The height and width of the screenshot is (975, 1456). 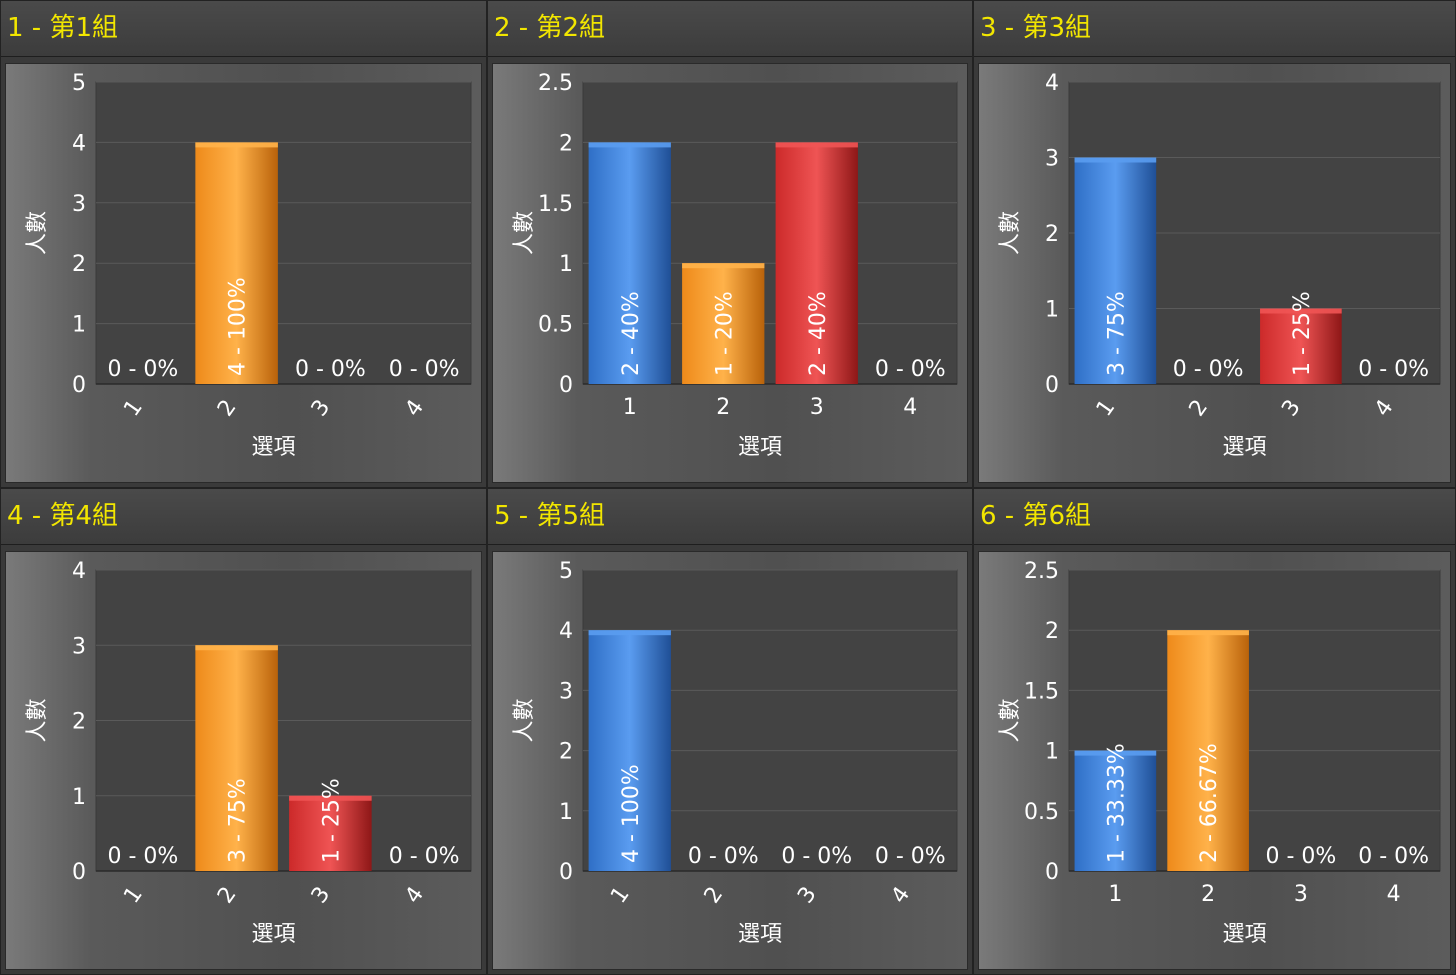 What do you see at coordinates (1214, 273) in the screenshot?
I see `chart-area: 0 1 2 3 4 人數 3 - 75% 1 0 - 0% 2 1 - 25% 3 0 - 0% 4 選項` at bounding box center [1214, 273].